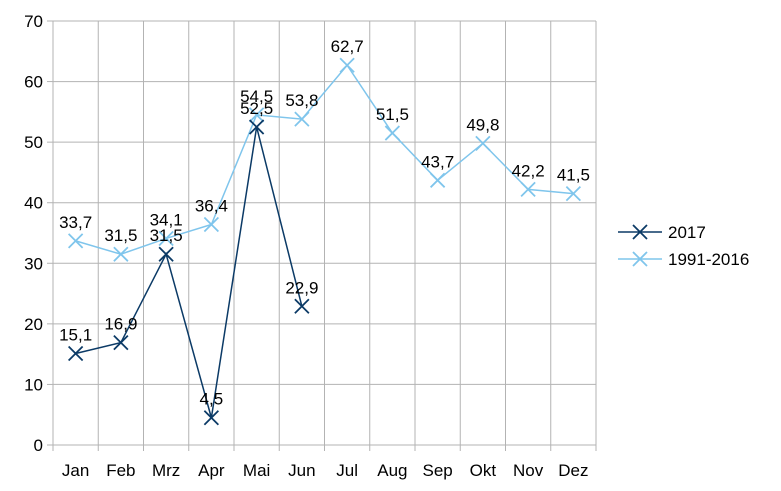 The image size is (781, 491). I want to click on legend-entry: 1991-2016, so click(683, 259).